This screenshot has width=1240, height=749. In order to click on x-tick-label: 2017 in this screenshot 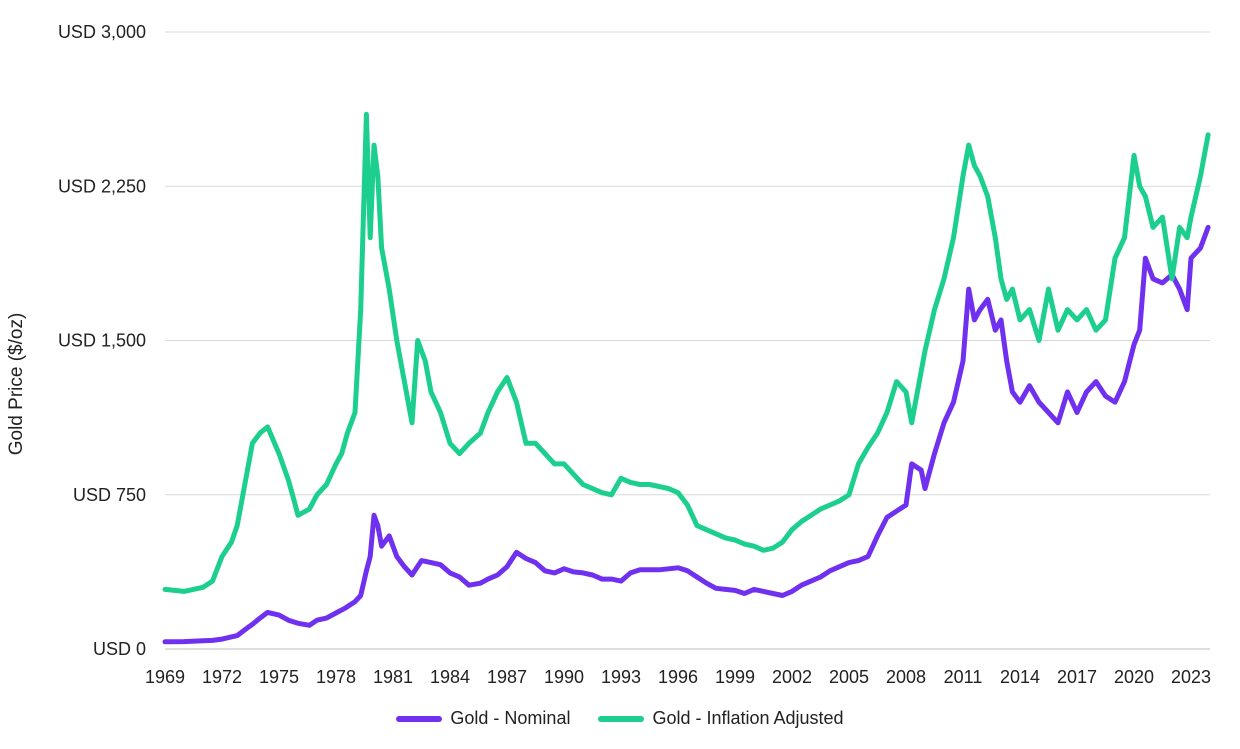, I will do `click(1077, 677)`.